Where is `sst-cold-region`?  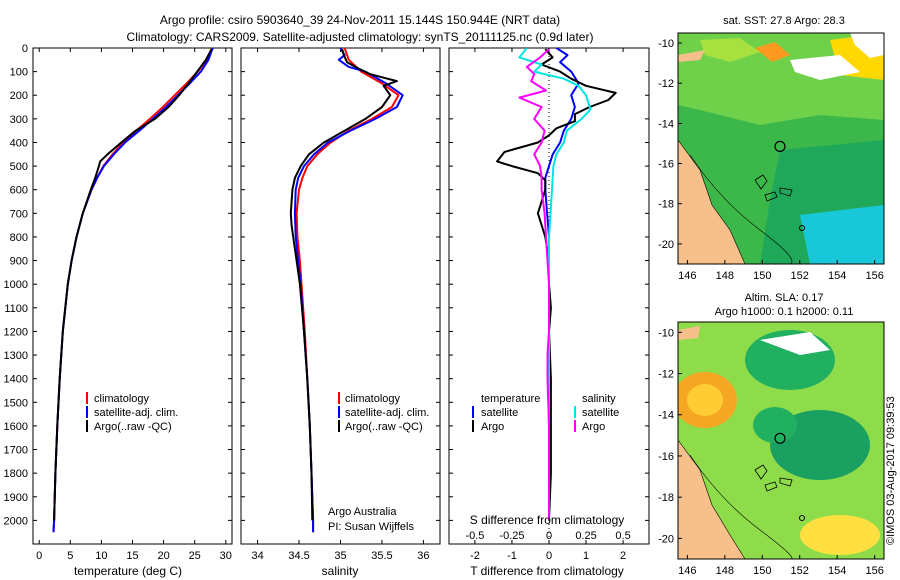
sst-cold-region is located at coordinates (842, 234).